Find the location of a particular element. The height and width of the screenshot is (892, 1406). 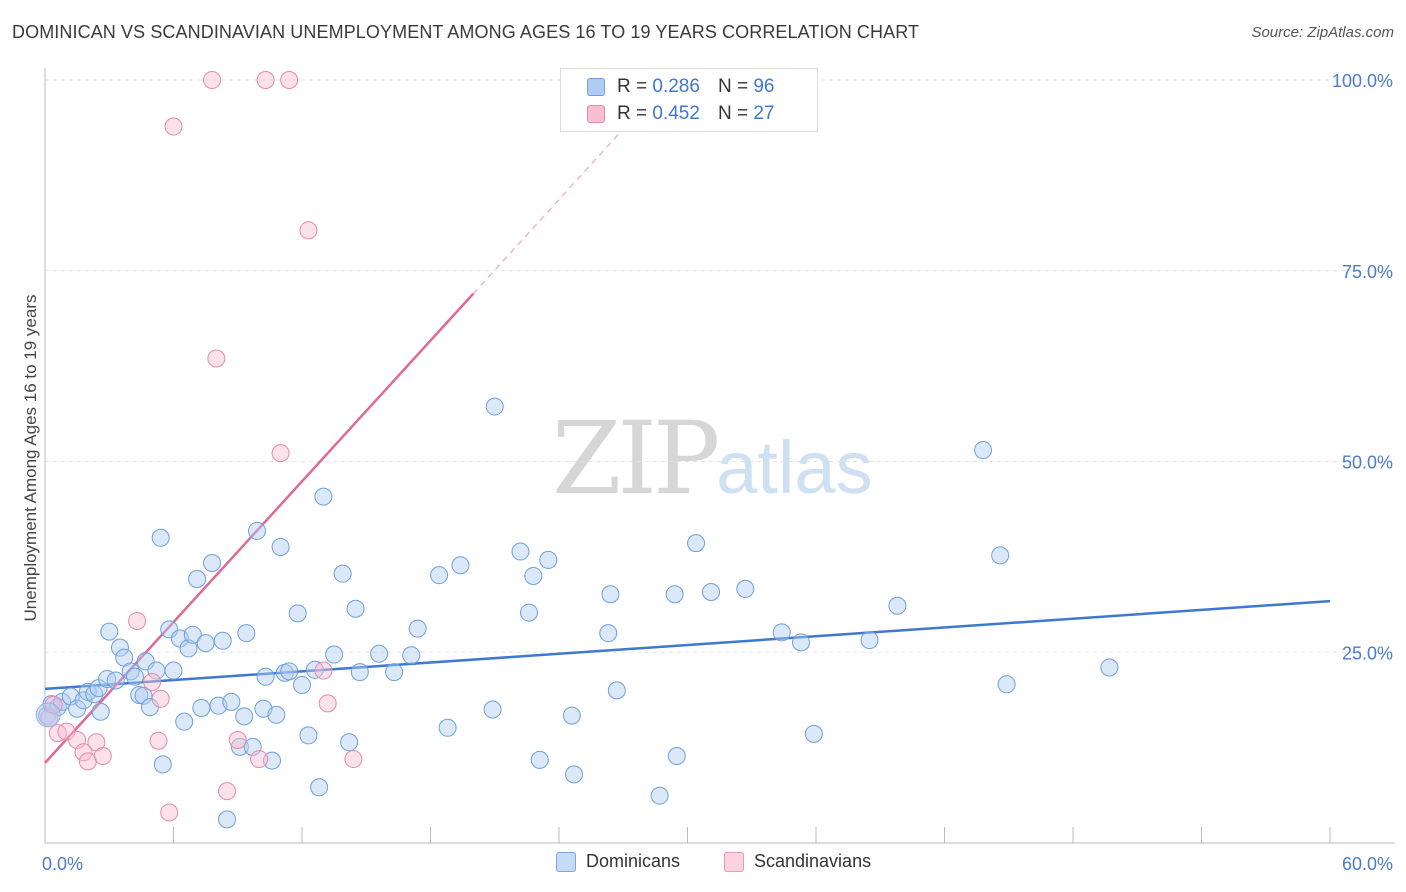

dominican-trend-line is located at coordinates (687, 645).